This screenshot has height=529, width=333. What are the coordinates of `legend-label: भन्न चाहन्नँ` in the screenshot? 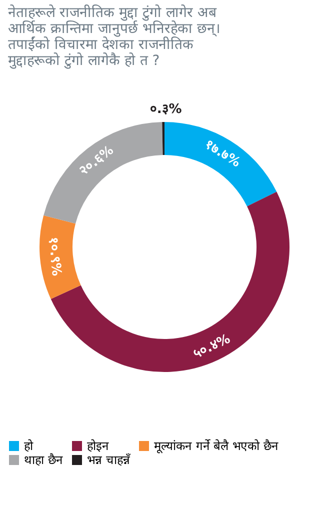 It's located at (109, 460).